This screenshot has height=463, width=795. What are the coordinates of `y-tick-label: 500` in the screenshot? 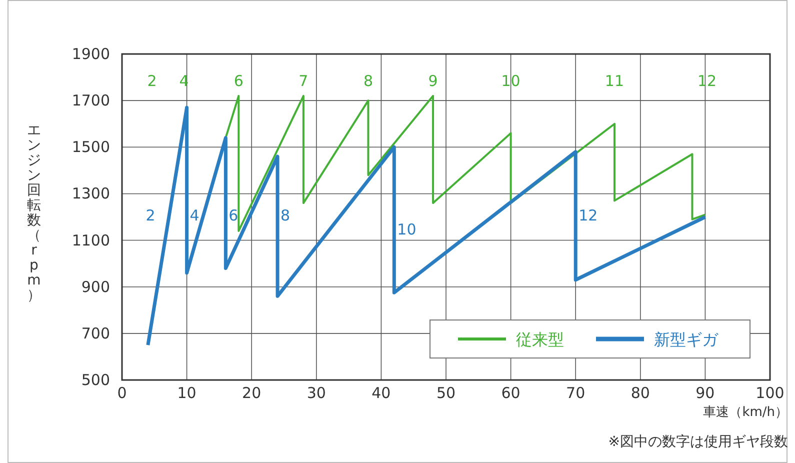 It's located at (95, 380).